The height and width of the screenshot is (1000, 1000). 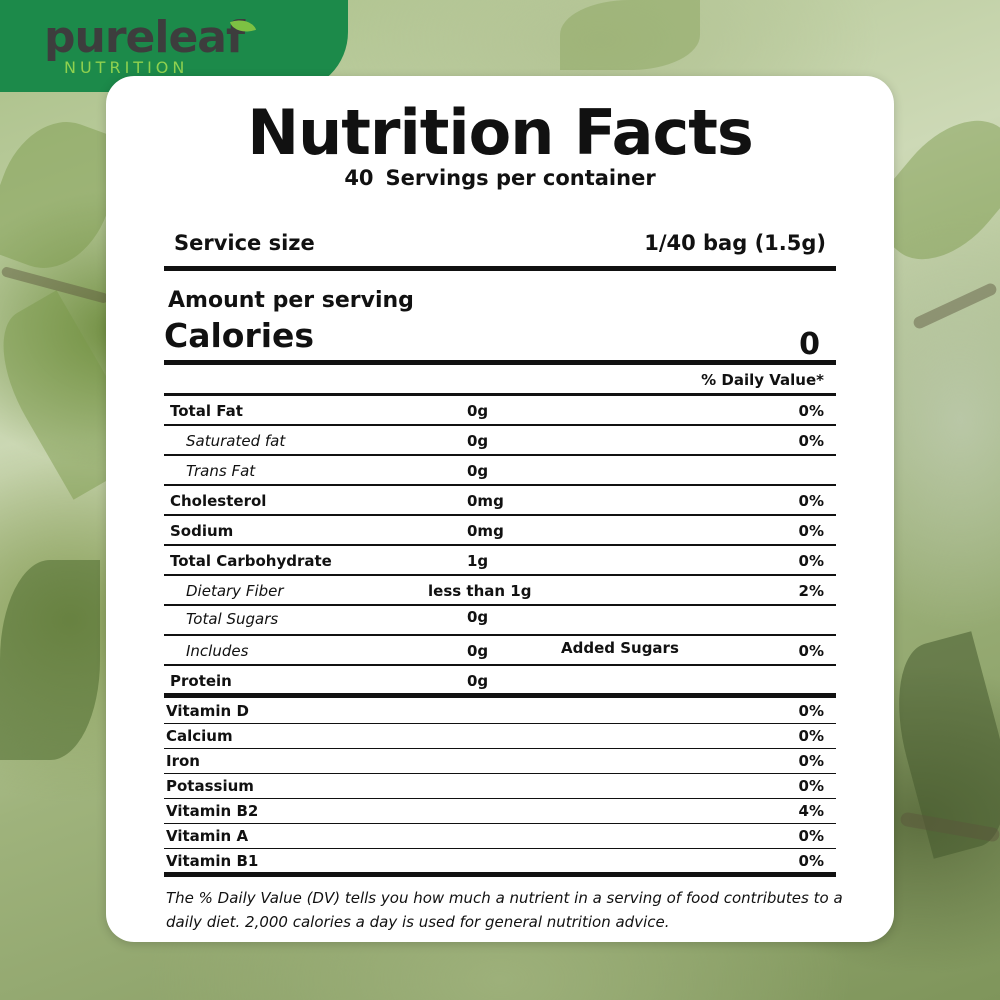 What do you see at coordinates (212, 861) in the screenshot?
I see `vitamin-name: Vitamin B1` at bounding box center [212, 861].